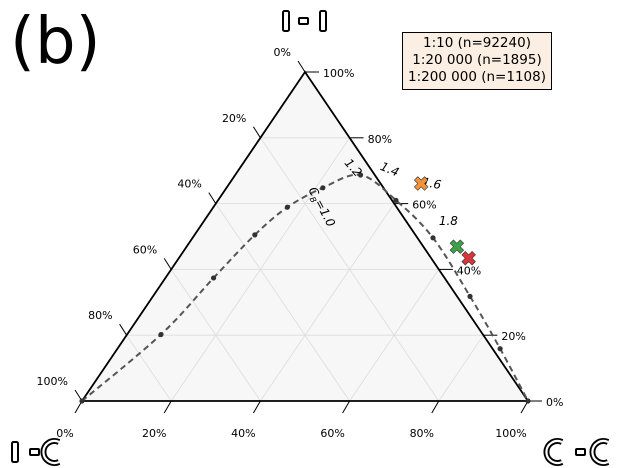  What do you see at coordinates (469, 270) in the screenshot?
I see `right-axis-tick-label: 40%` at bounding box center [469, 270].